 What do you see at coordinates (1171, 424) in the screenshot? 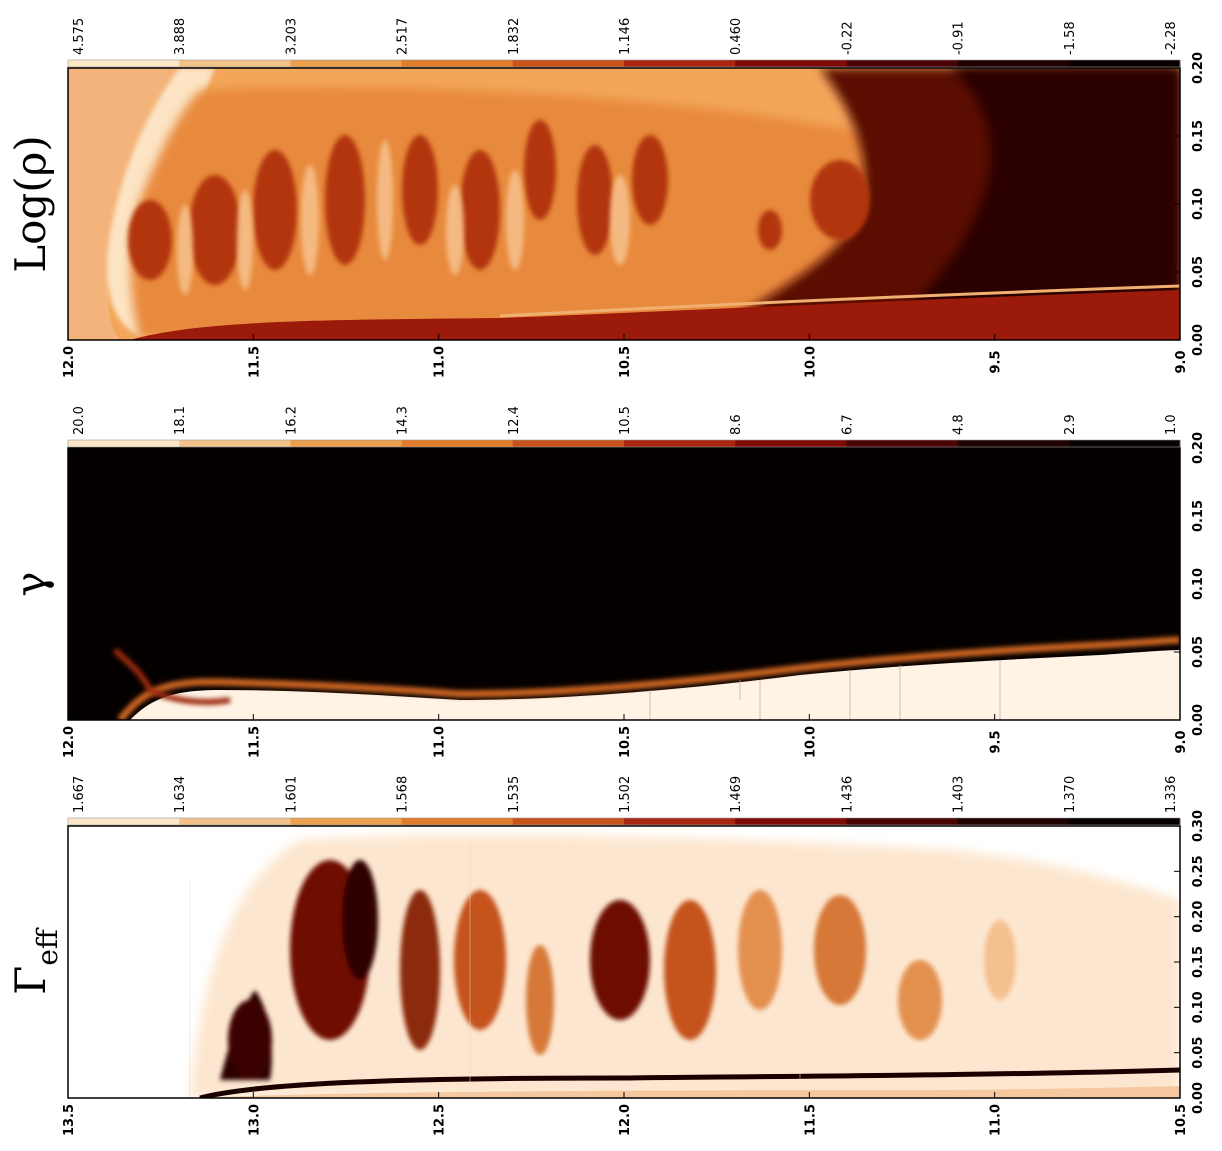
I see `colorbar-tick-label: 1.0` at bounding box center [1171, 424].